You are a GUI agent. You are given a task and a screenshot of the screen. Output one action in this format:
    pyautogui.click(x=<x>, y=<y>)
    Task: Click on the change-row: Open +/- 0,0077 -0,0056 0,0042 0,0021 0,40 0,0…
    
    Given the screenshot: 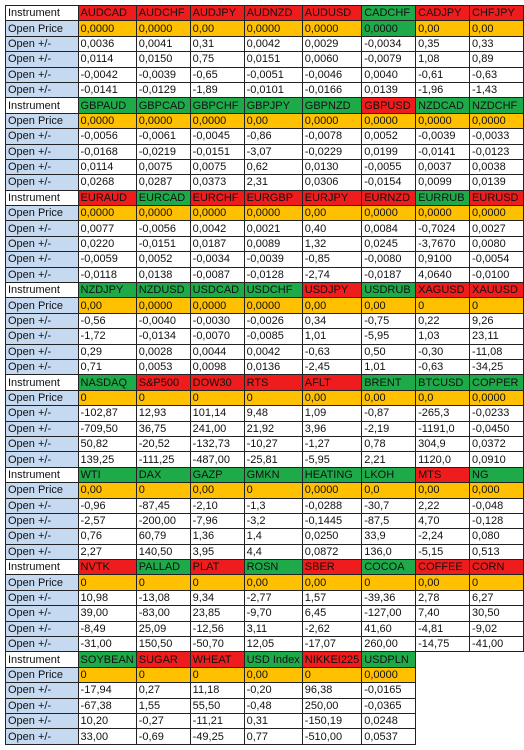 What is the action you would take?
    pyautogui.click(x=264, y=228)
    